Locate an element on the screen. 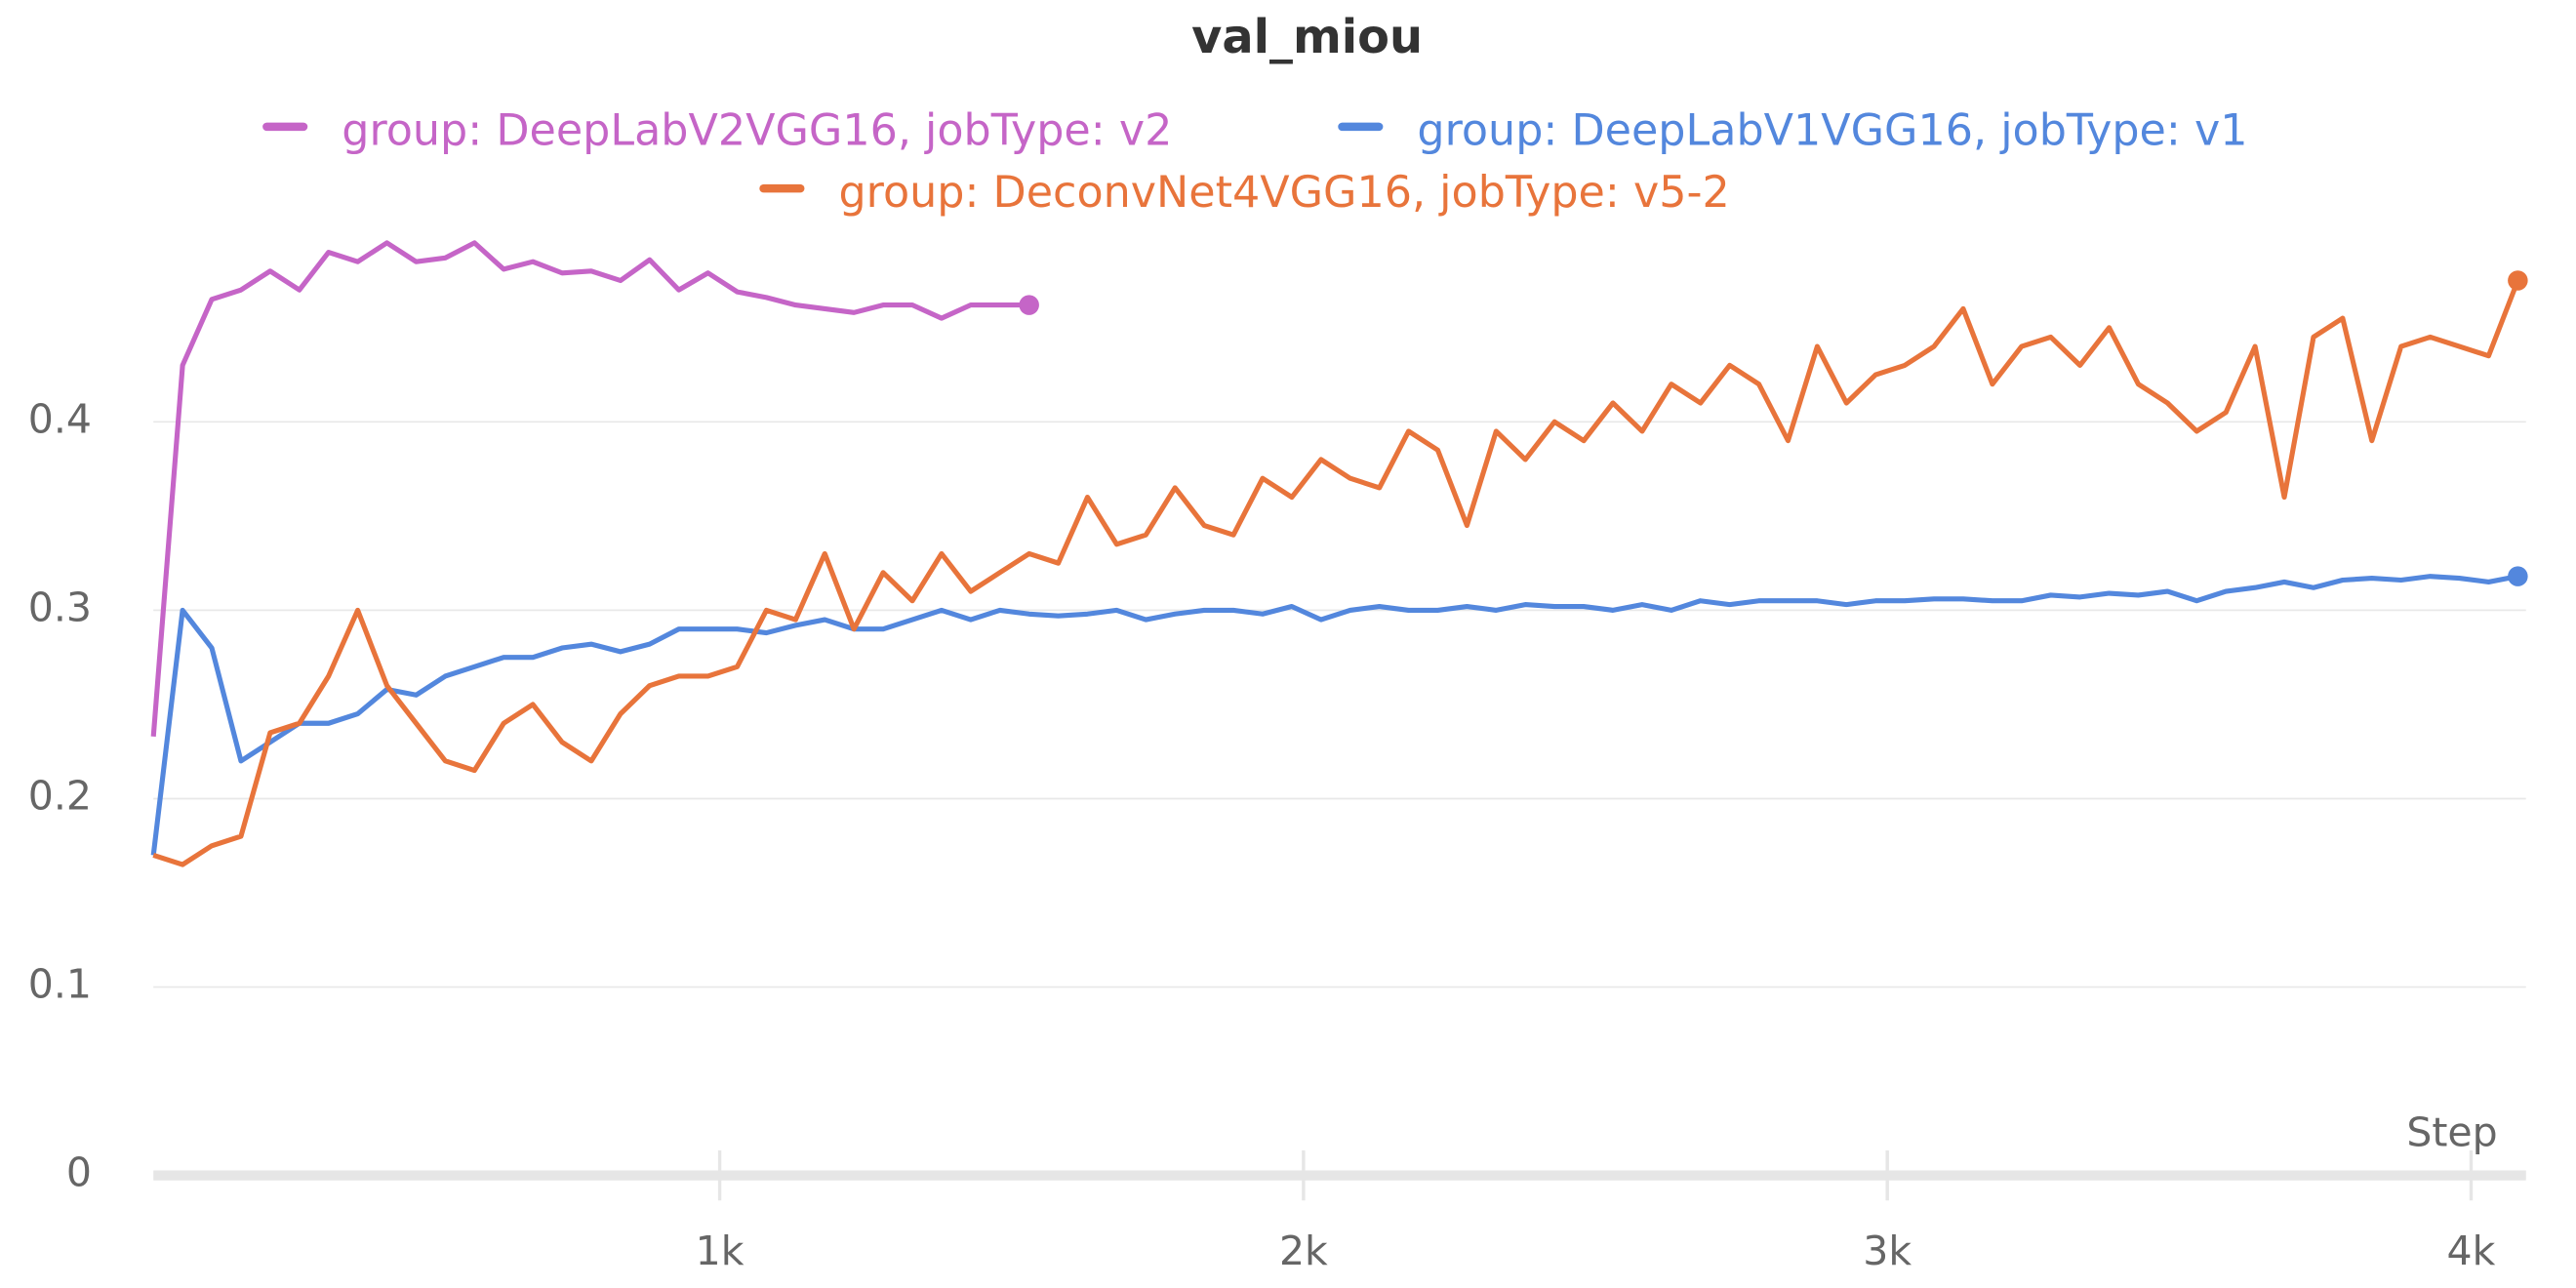  x-axis-label: Step is located at coordinates (2451, 1132).